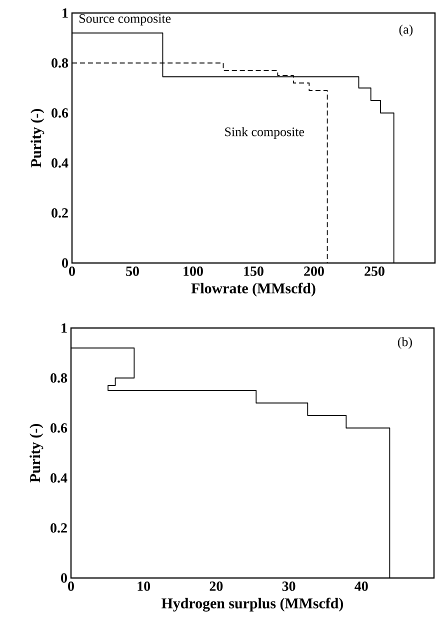 The height and width of the screenshot is (640, 442). Describe the element at coordinates (125, 20) in the screenshot. I see `annotation: Source composite` at that location.